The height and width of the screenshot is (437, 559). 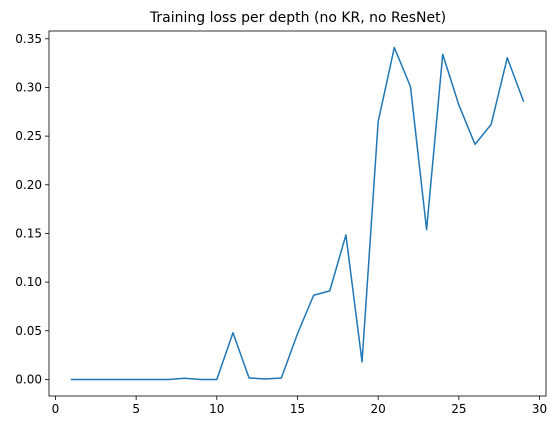 I want to click on y-axis-ticks: 0.00 0.05 0.10 0.15 0.20 0.25 0.30 0.35, so click(x=32, y=209).